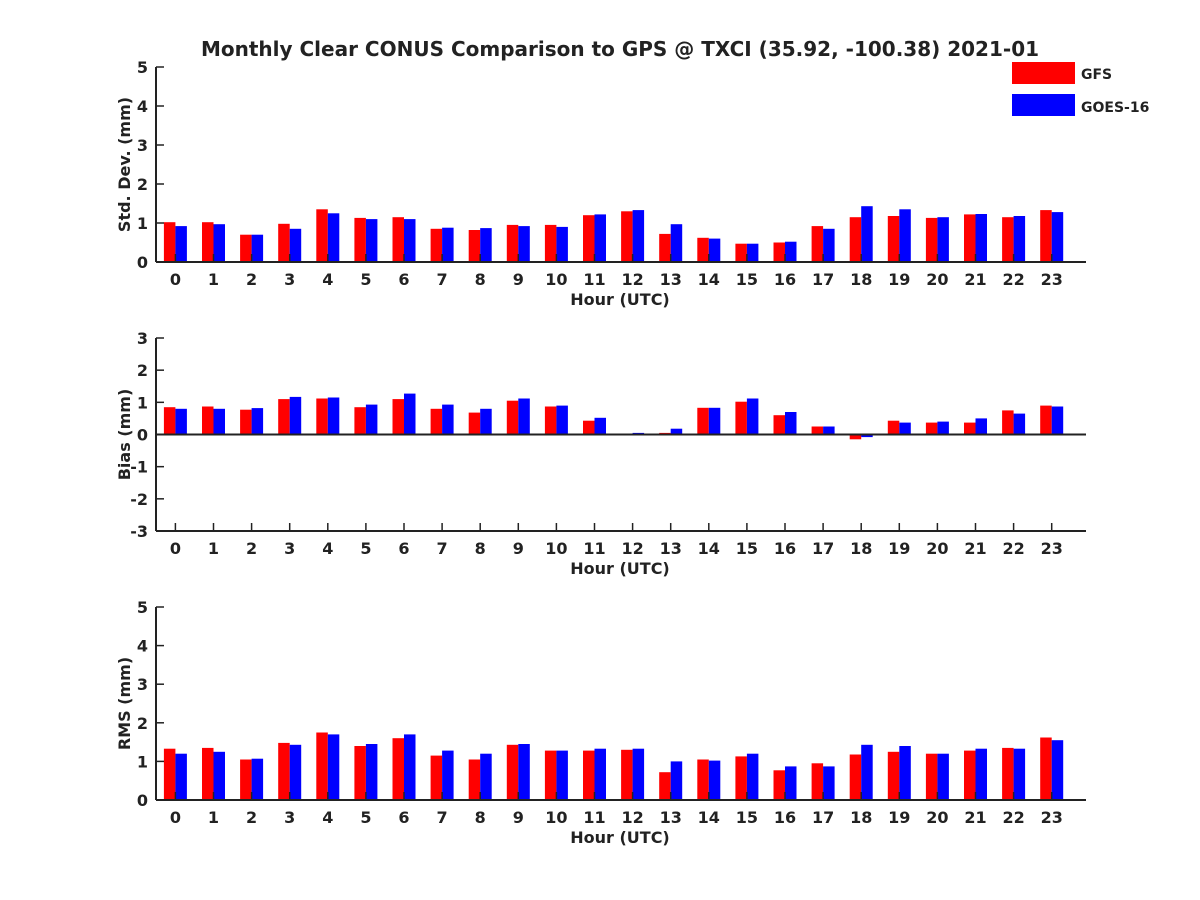 This screenshot has width=1200, height=900. I want to click on x-tick-label: 10, so click(556, 548).